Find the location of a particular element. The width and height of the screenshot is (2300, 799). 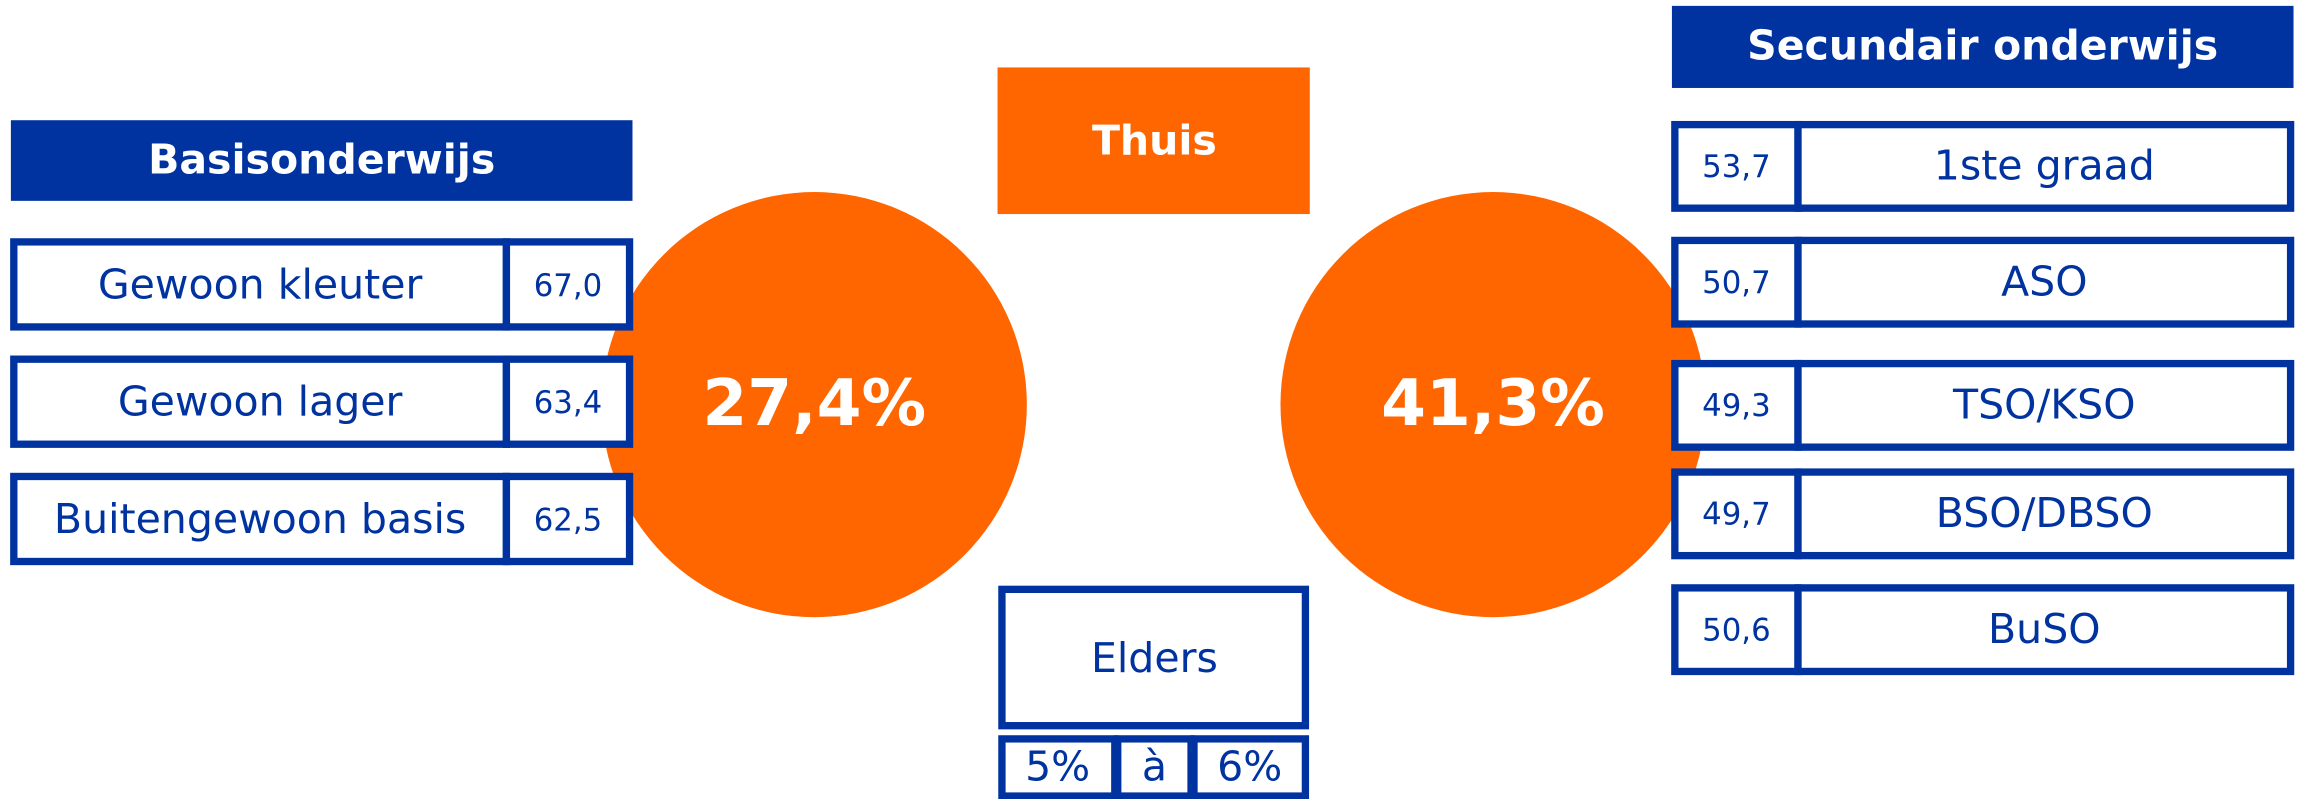

row-value: 62,5 is located at coordinates (568, 520).